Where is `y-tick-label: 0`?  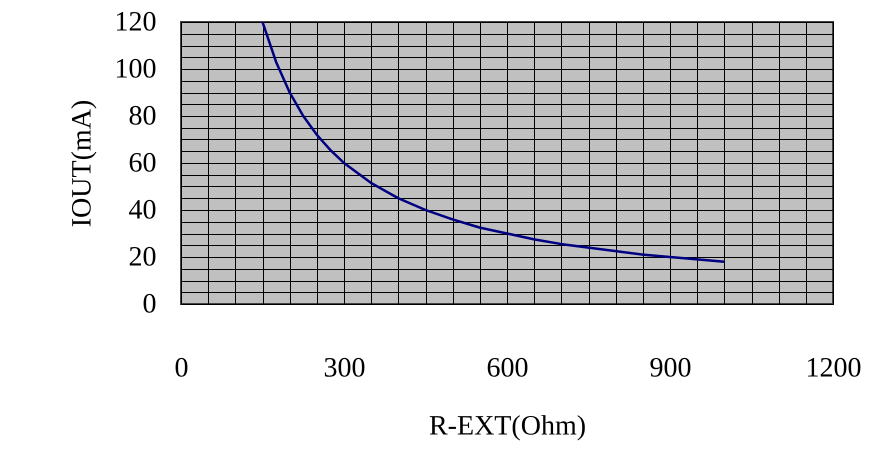 y-tick-label: 0 is located at coordinates (149, 304).